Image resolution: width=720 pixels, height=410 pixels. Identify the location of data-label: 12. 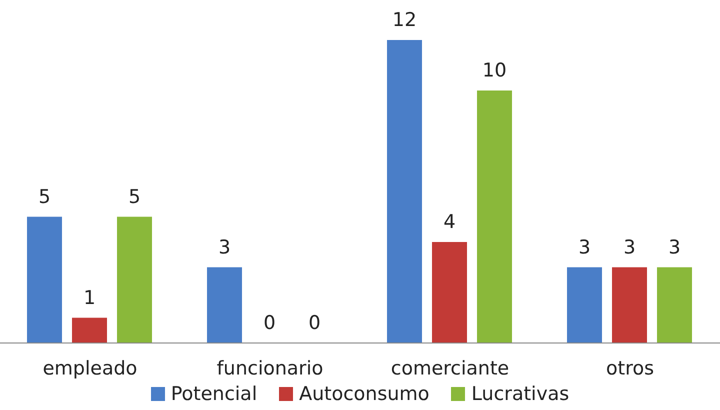
(404, 20).